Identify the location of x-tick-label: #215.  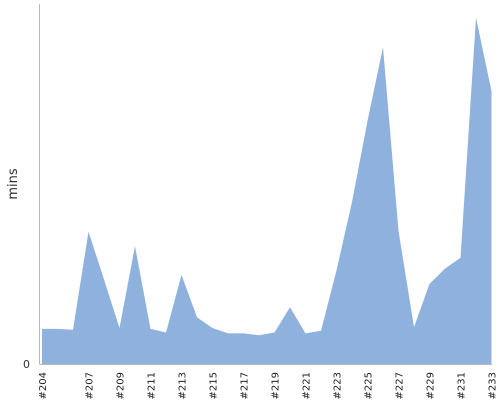
(214, 385).